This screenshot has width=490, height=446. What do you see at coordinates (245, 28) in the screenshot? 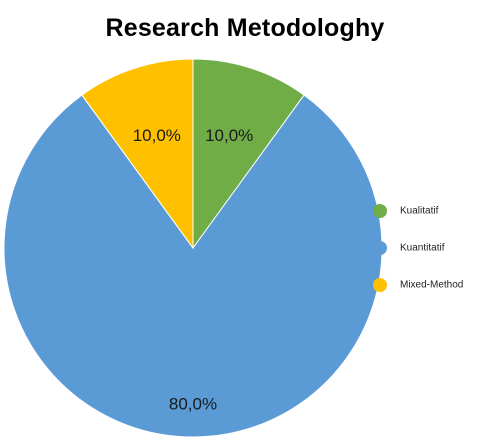
I see `chart-title: Research Metodologhy` at bounding box center [245, 28].